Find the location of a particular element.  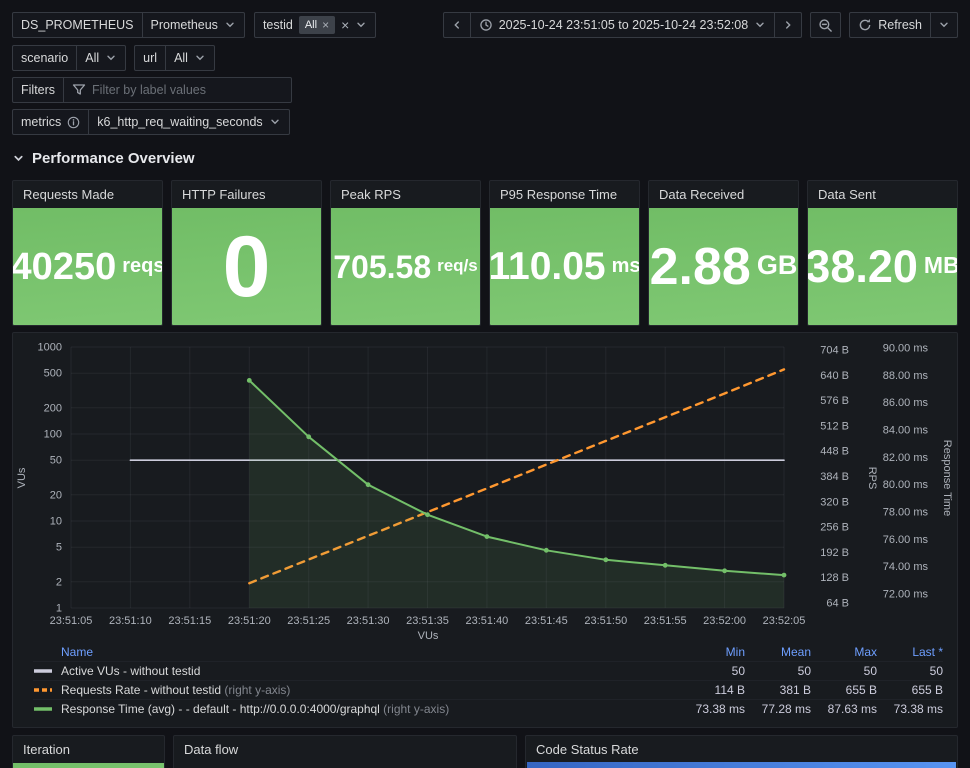

chevron-right-icon is located at coordinates (788, 25).